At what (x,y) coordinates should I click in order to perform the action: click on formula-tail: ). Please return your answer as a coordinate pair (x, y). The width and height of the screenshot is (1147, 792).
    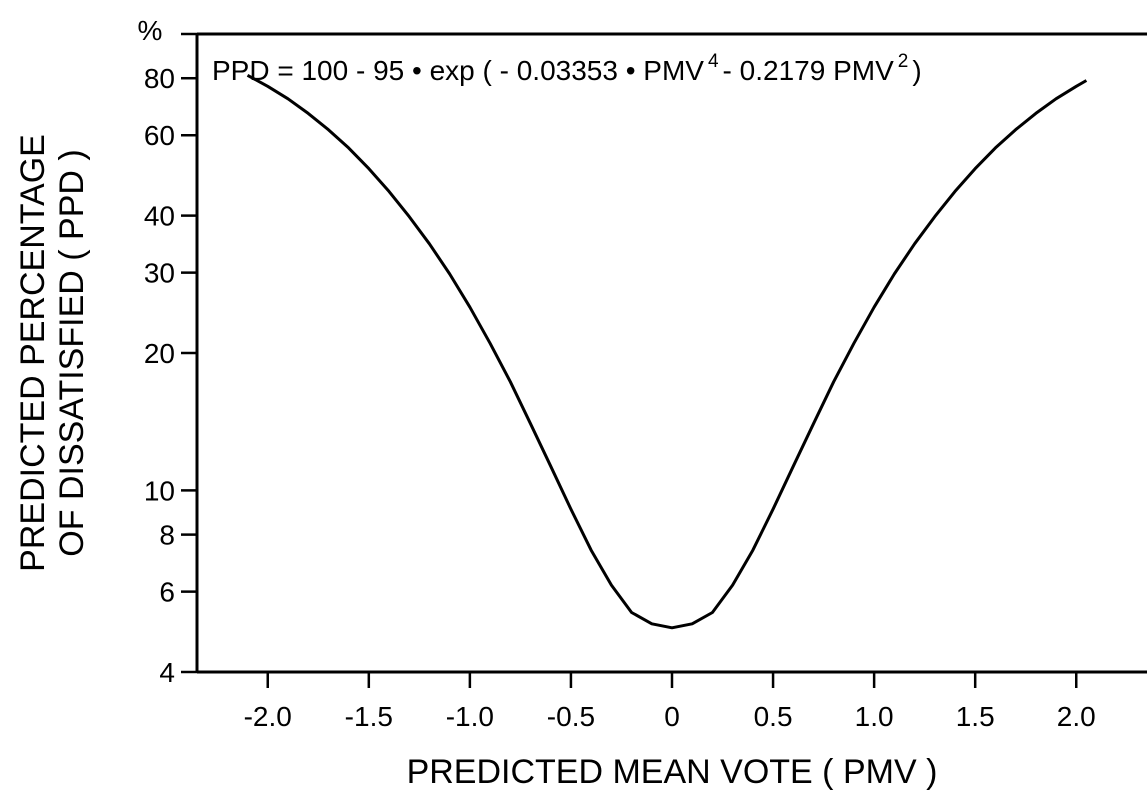
    Looking at the image, I should click on (916, 70).